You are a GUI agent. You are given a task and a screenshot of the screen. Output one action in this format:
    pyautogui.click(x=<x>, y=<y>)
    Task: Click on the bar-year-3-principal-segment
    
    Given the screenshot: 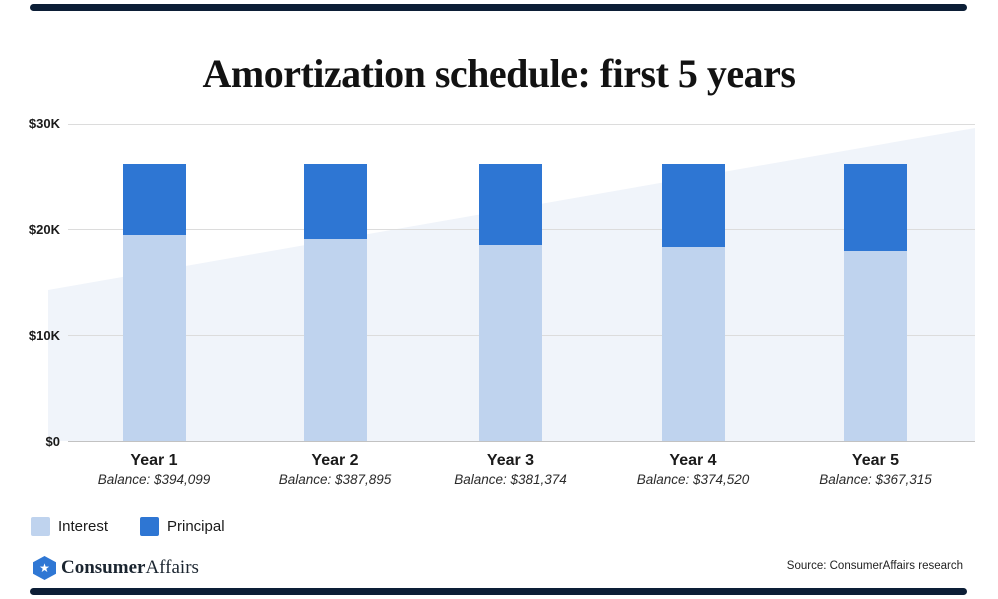 What is the action you would take?
    pyautogui.click(x=510, y=204)
    